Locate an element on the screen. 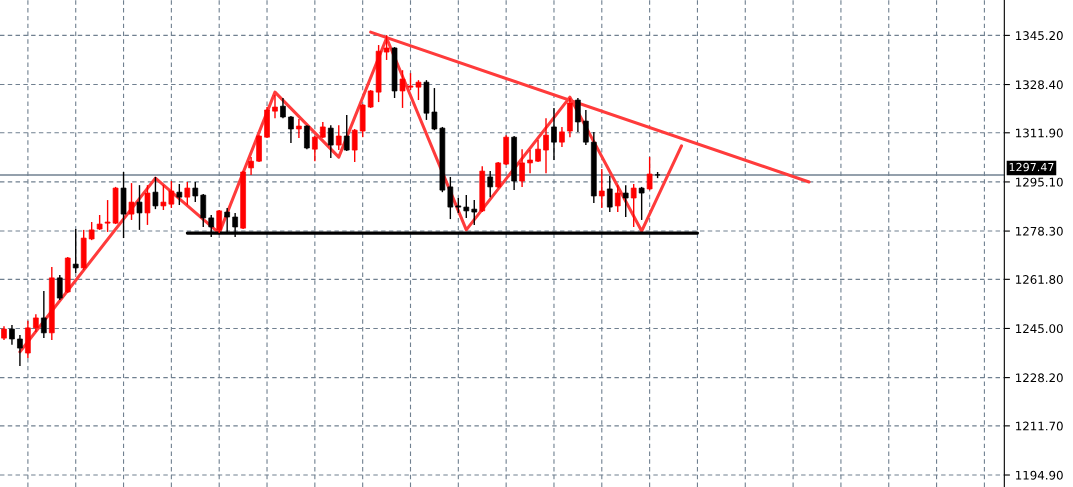 This screenshot has width=1073, height=487. ref-line-label: 1297.47 is located at coordinates (1031, 167).